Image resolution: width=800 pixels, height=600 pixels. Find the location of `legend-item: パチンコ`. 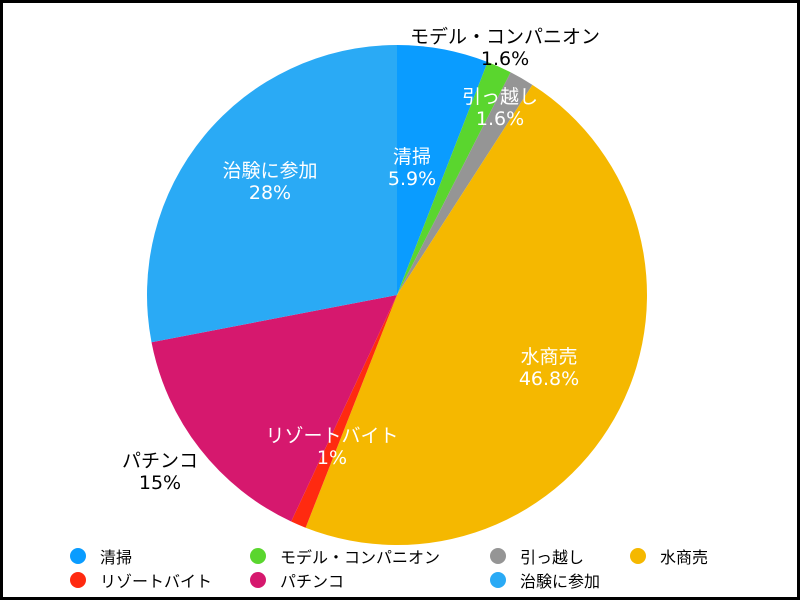

legend-item: パチンコ is located at coordinates (370, 580).